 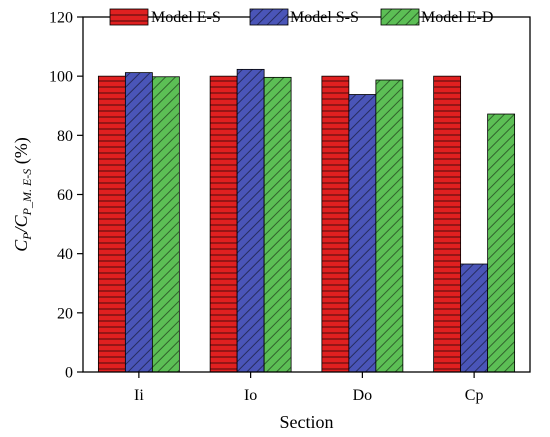 I want to click on bar-ii-model-e-d, so click(x=165, y=224).